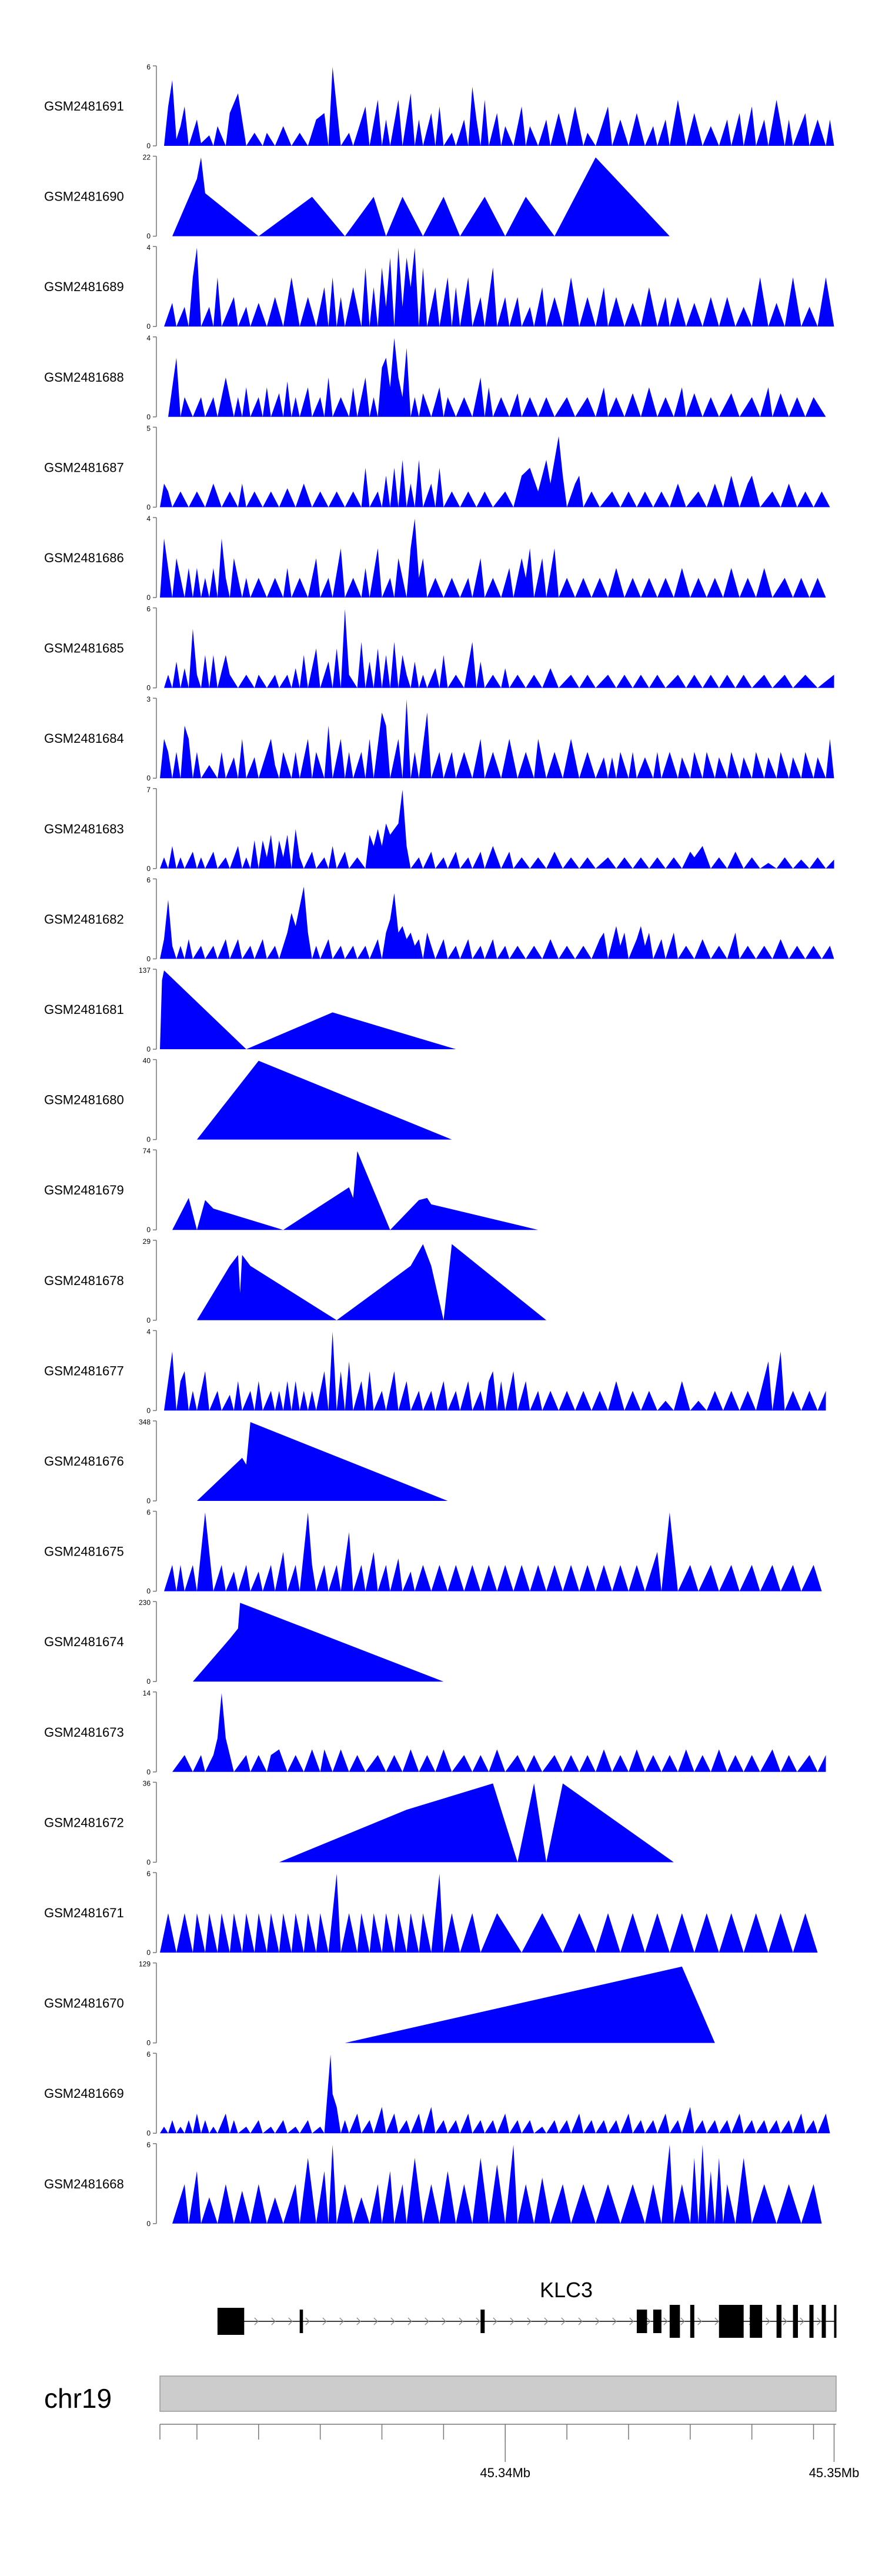 Image resolution: width=882 pixels, height=2576 pixels. Describe the element at coordinates (246, 1461) in the screenshot. I see `coverage-track: GSM2481676 348 0` at that location.